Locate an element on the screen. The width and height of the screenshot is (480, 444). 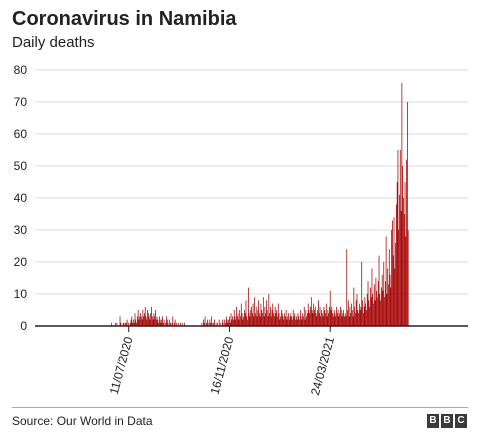
logo-letter: C is located at coordinates (461, 421).